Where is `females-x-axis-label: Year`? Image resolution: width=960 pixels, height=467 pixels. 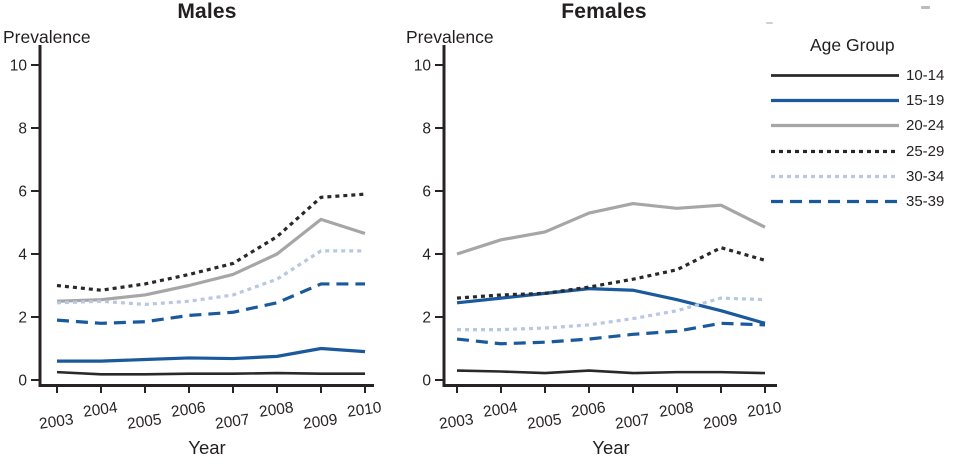 females-x-axis-label: Year is located at coordinates (611, 447).